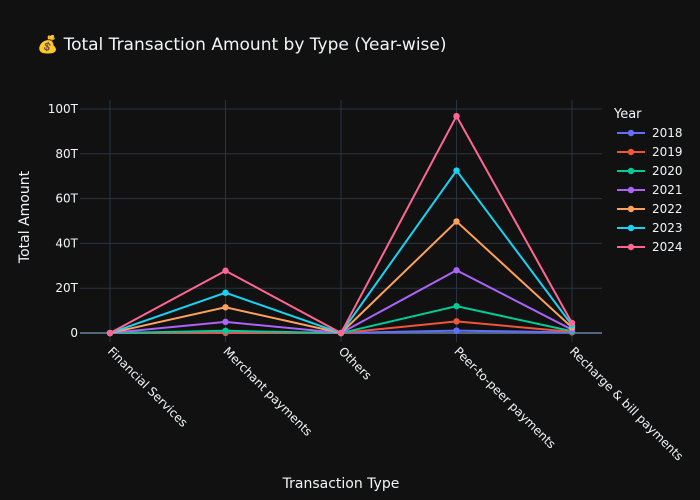 This screenshot has height=500, width=700. What do you see at coordinates (650, 152) in the screenshot?
I see `legend-item-2019: 2019` at bounding box center [650, 152].